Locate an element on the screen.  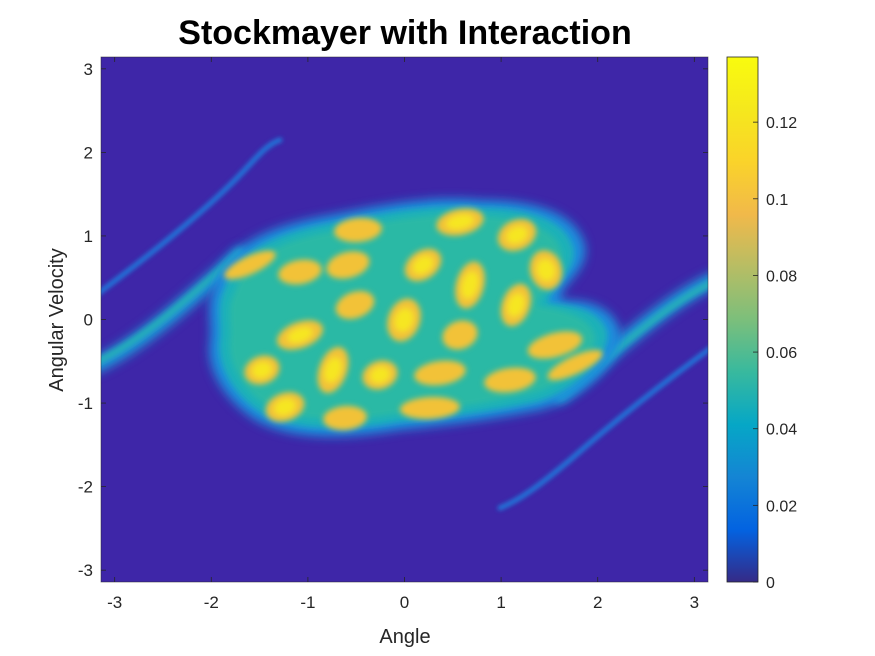
colorbar-tick-label: 0.02 is located at coordinates (781, 506).